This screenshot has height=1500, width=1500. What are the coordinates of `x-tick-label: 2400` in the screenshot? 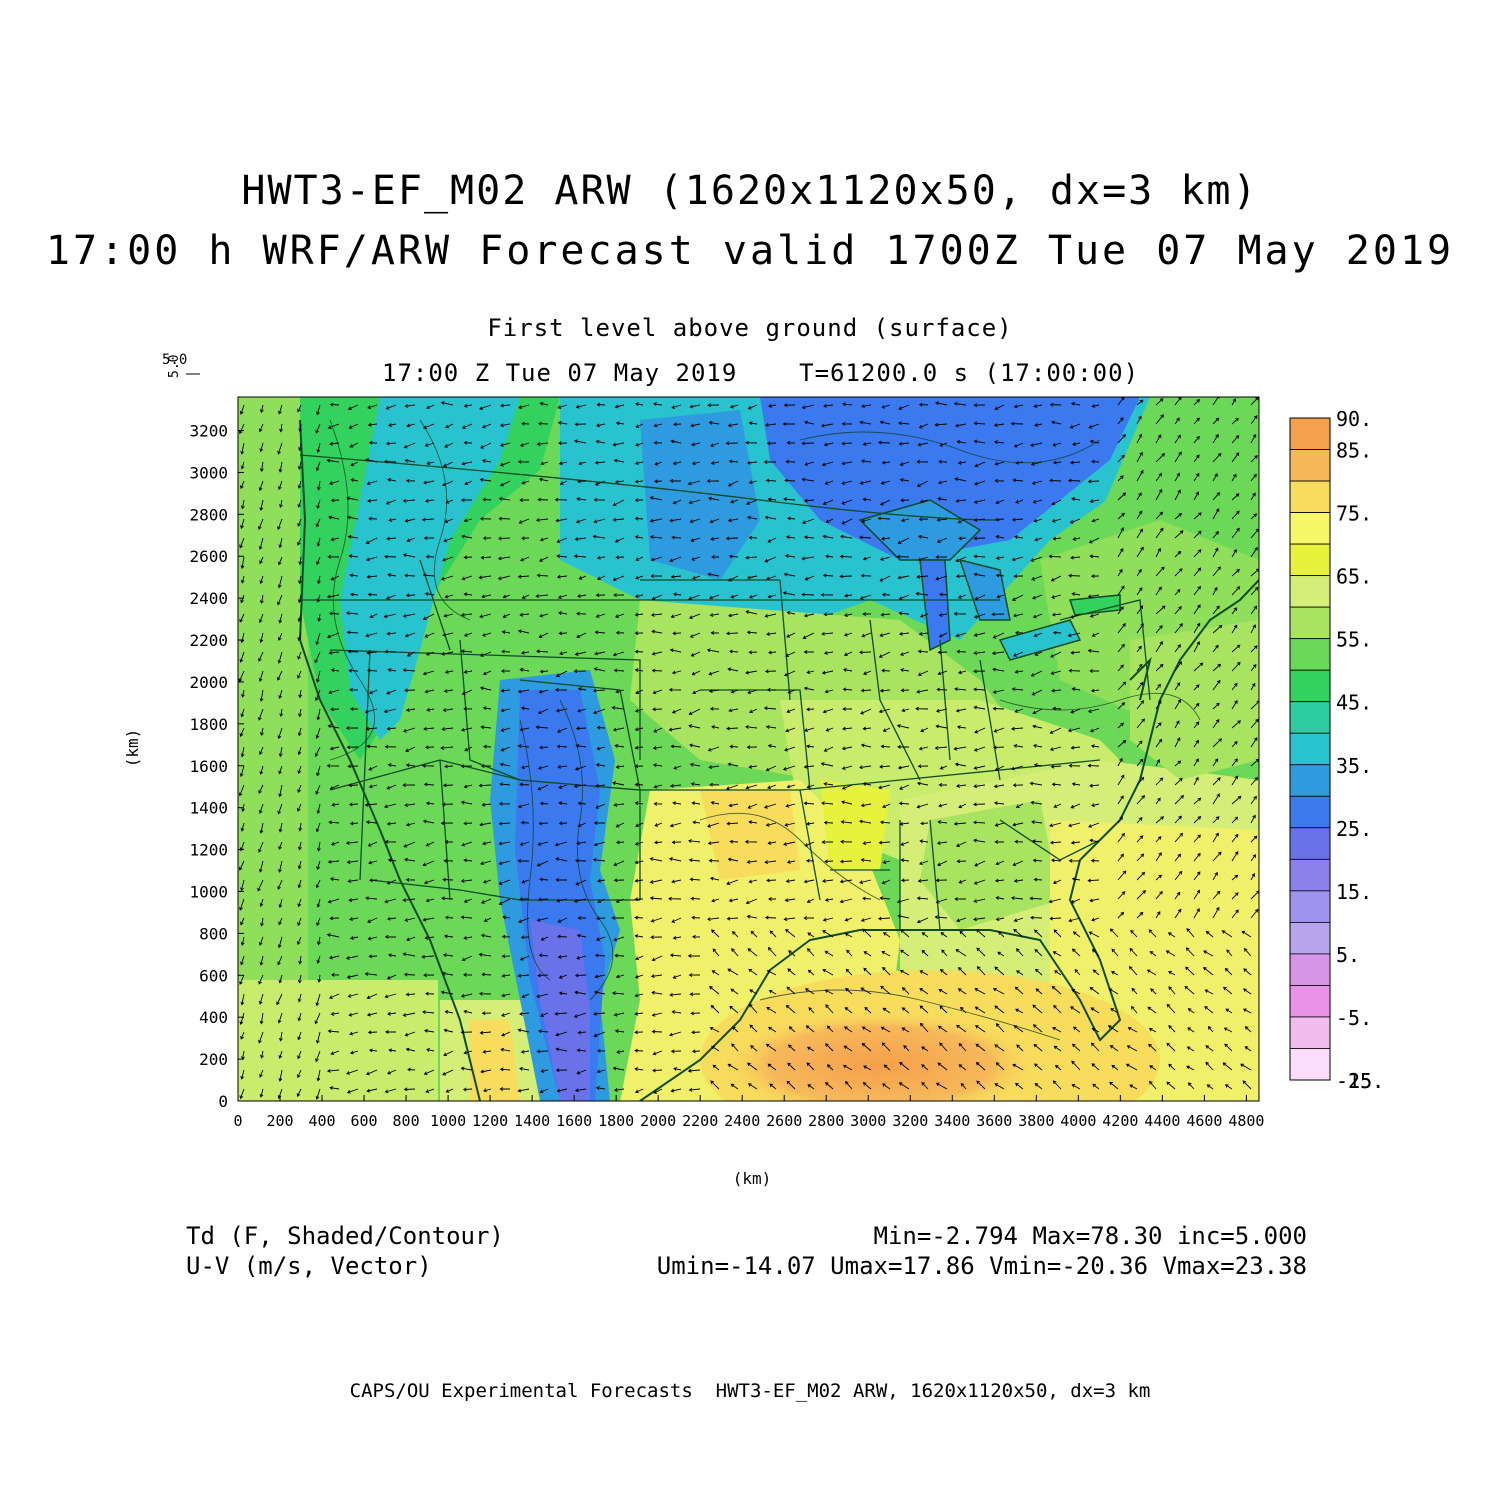 It's located at (742, 1121).